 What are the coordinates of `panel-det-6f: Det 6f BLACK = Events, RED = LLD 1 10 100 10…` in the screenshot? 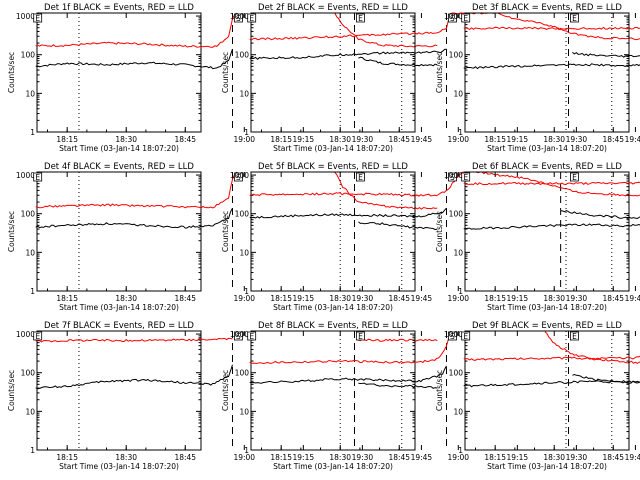 It's located at (537, 237).